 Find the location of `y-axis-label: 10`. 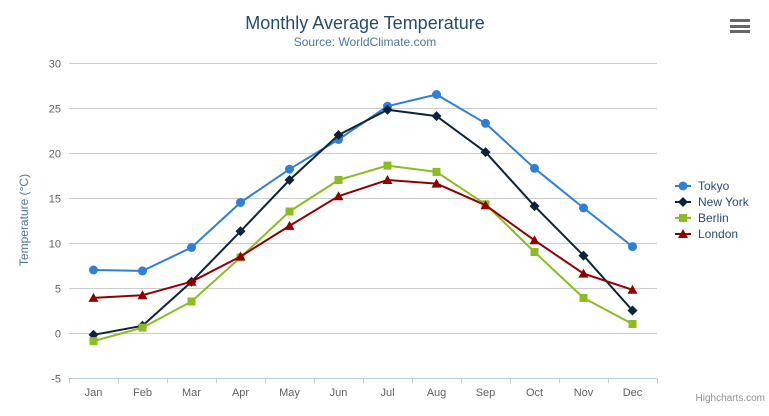

y-axis-label: 10 is located at coordinates (55, 245).